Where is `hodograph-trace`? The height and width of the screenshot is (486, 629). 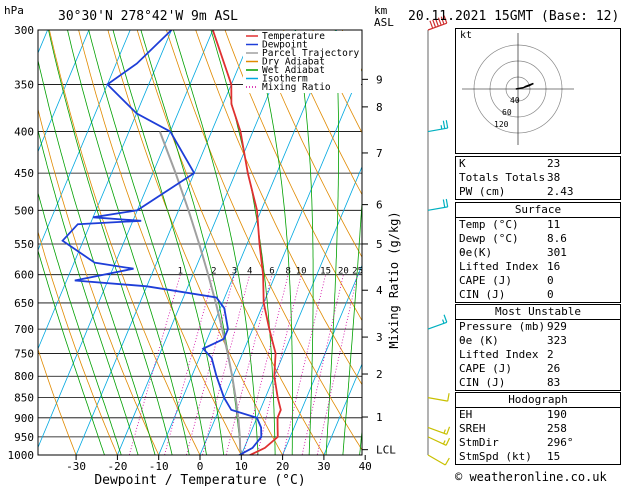
hodograph-trace is located at coordinates (524, 86).